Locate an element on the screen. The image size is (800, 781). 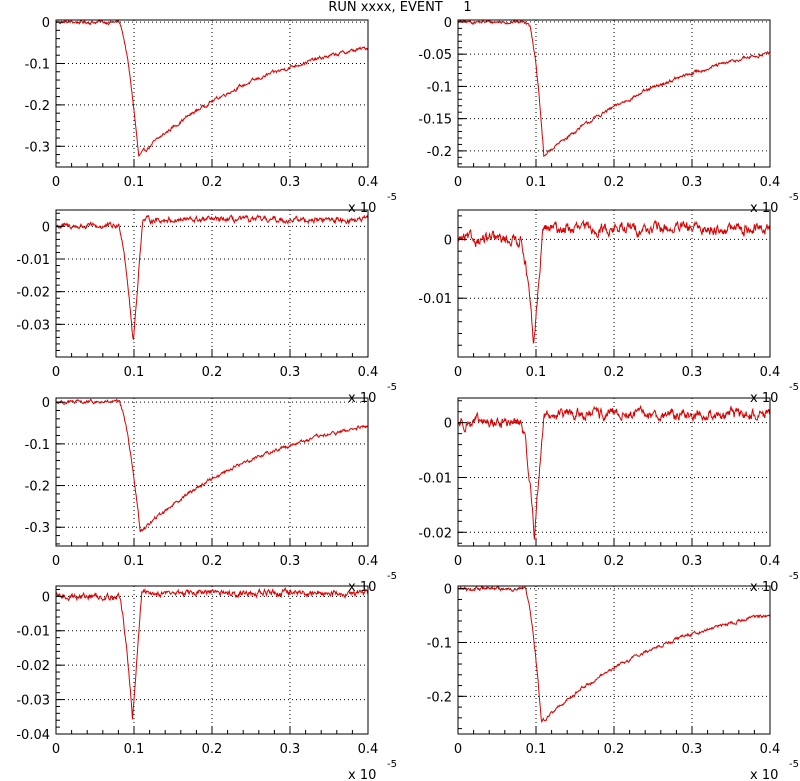
plot-5-frame is located at coordinates (212, 472).